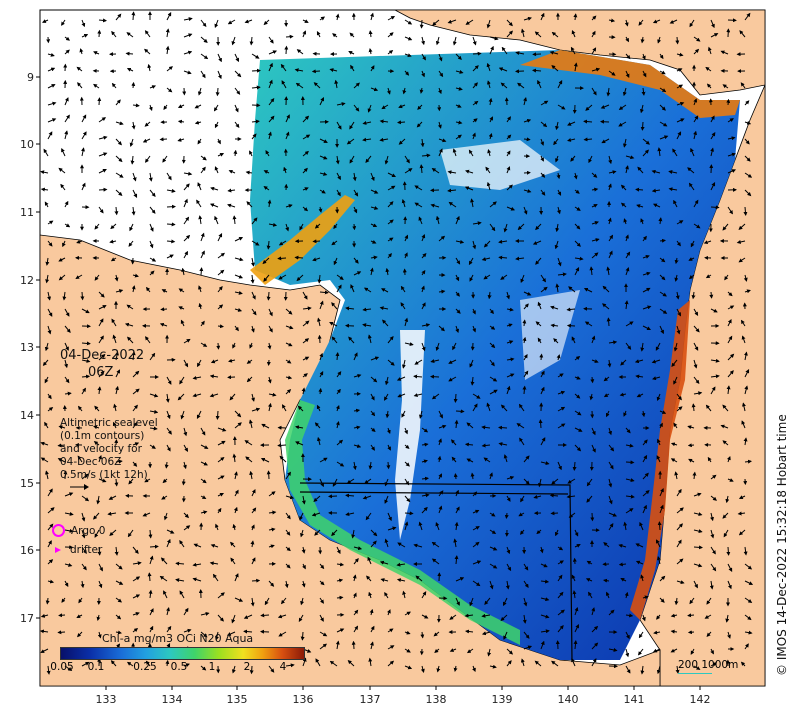 Image resolution: width=792 pixels, height=716 pixels. What do you see at coordinates (370, 699) in the screenshot?
I see `lon-label: 137` at bounding box center [370, 699].